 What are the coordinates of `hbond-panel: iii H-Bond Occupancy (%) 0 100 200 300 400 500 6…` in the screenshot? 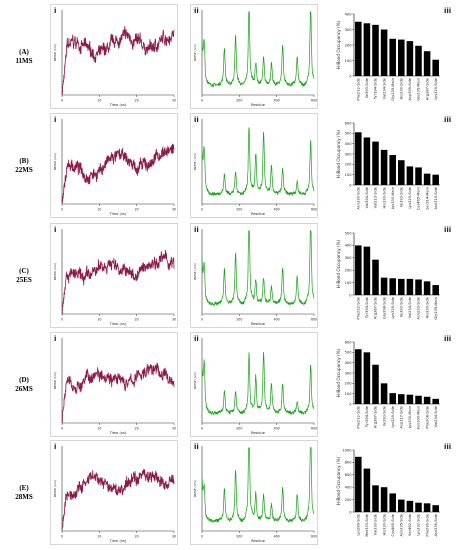 It's located at (393, 382).